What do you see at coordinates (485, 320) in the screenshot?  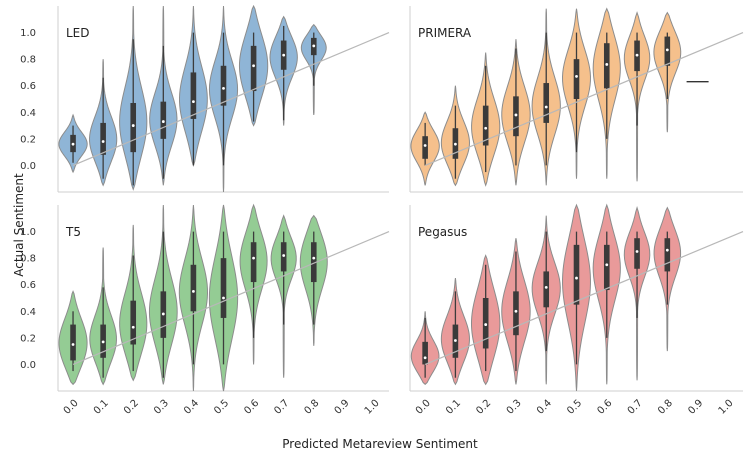 I see `violin-pegasus-0.2` at bounding box center [485, 320].